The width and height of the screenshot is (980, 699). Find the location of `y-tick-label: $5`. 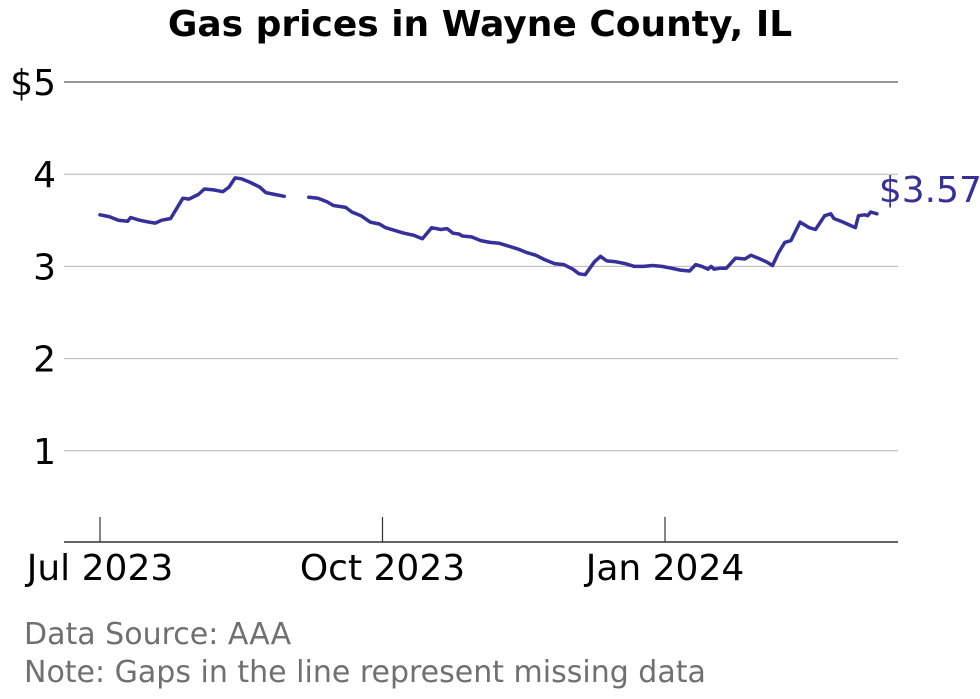

y-tick-label: $5 is located at coordinates (33, 83).